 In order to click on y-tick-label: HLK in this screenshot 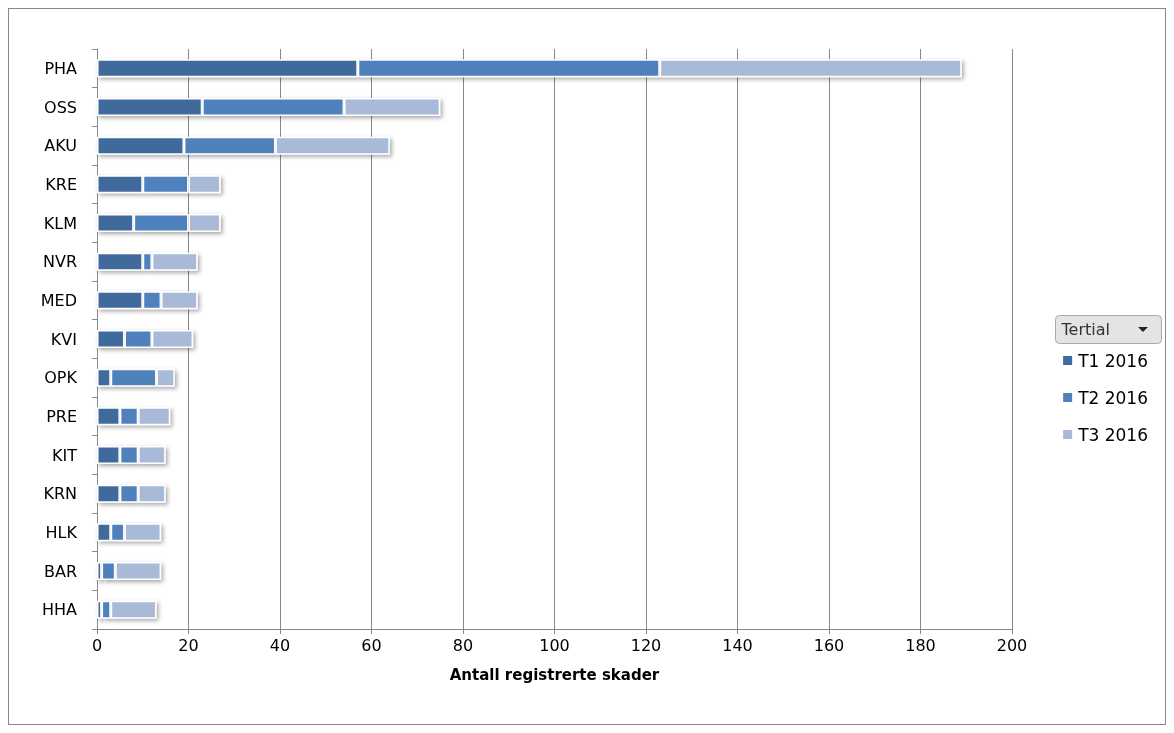, I will do `click(61, 532)`.